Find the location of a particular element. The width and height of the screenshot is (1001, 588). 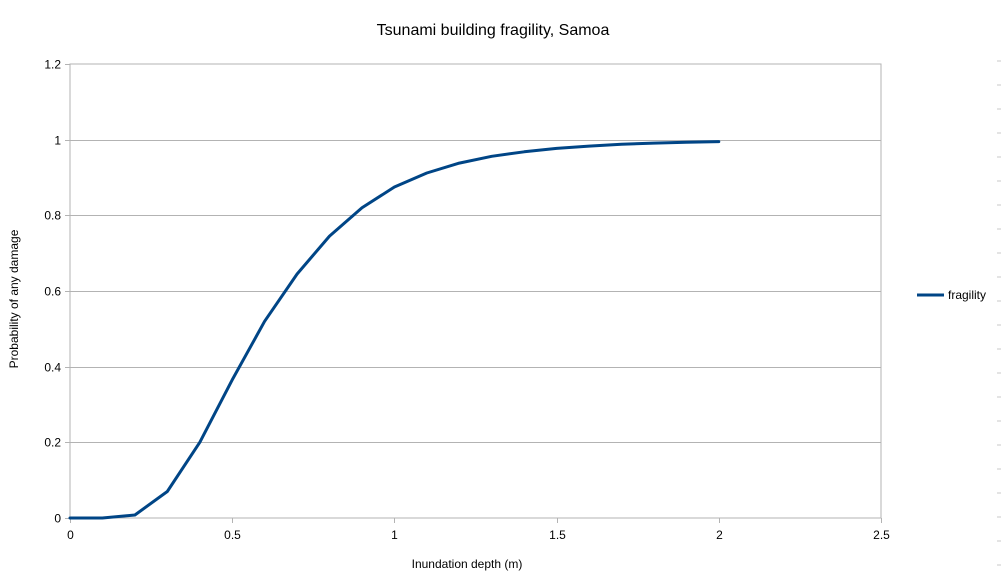

x-tick-label: 1.5 is located at coordinates (557, 535).